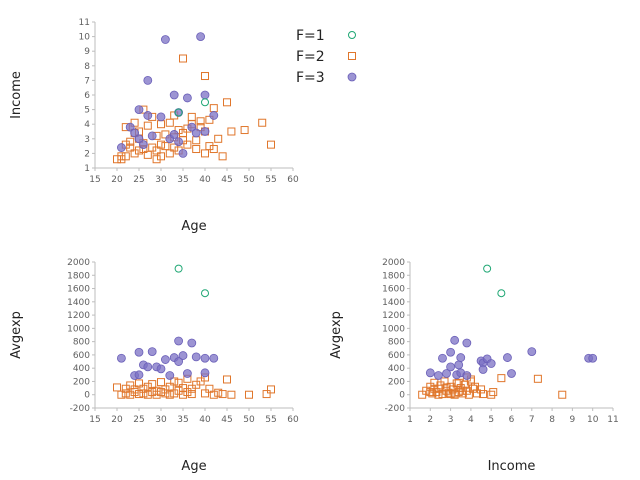  I want to click on x-tick-label: 55, so click(270, 180).